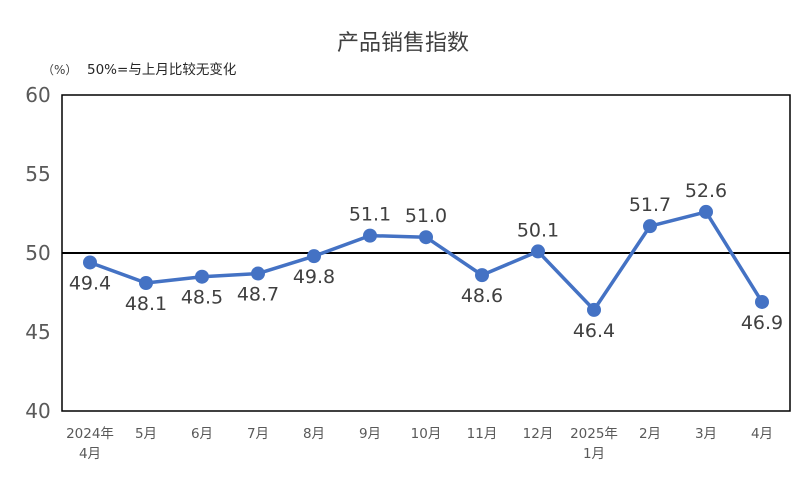 The height and width of the screenshot is (482, 806). I want to click on x-tick-label: 4月, so click(762, 434).